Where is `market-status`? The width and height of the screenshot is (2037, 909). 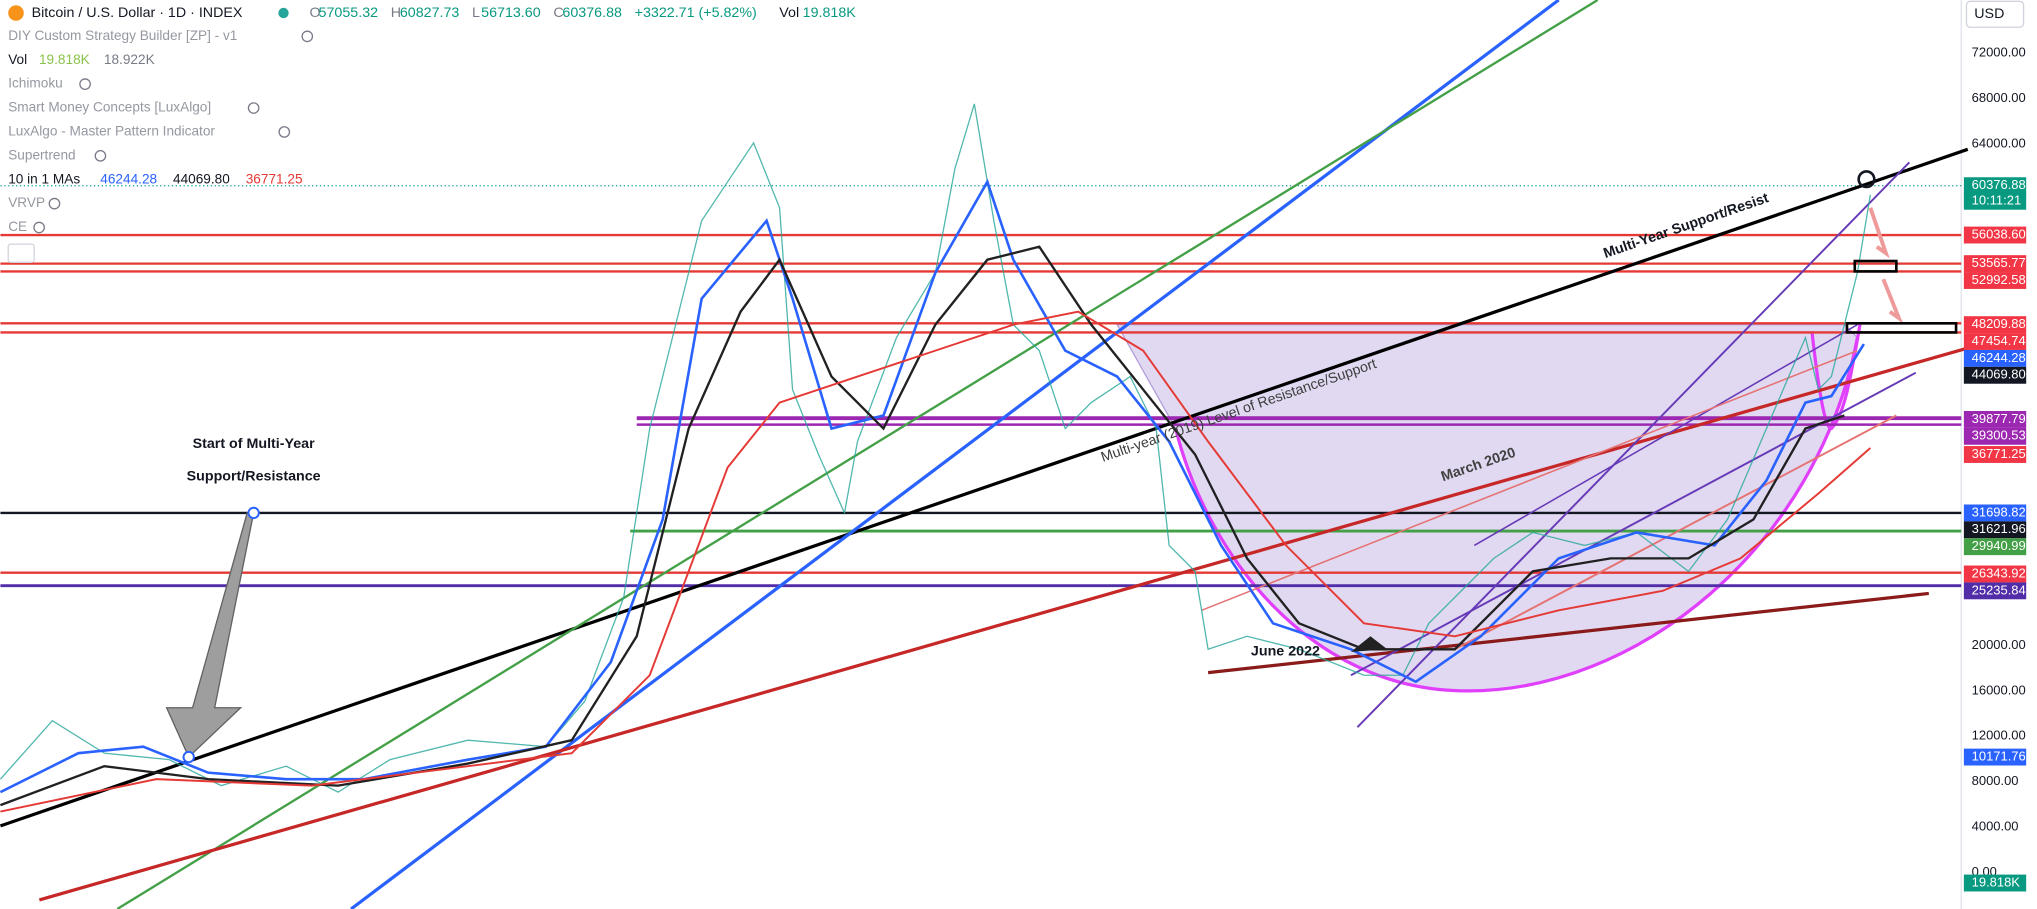
market-status is located at coordinates (283, 13).